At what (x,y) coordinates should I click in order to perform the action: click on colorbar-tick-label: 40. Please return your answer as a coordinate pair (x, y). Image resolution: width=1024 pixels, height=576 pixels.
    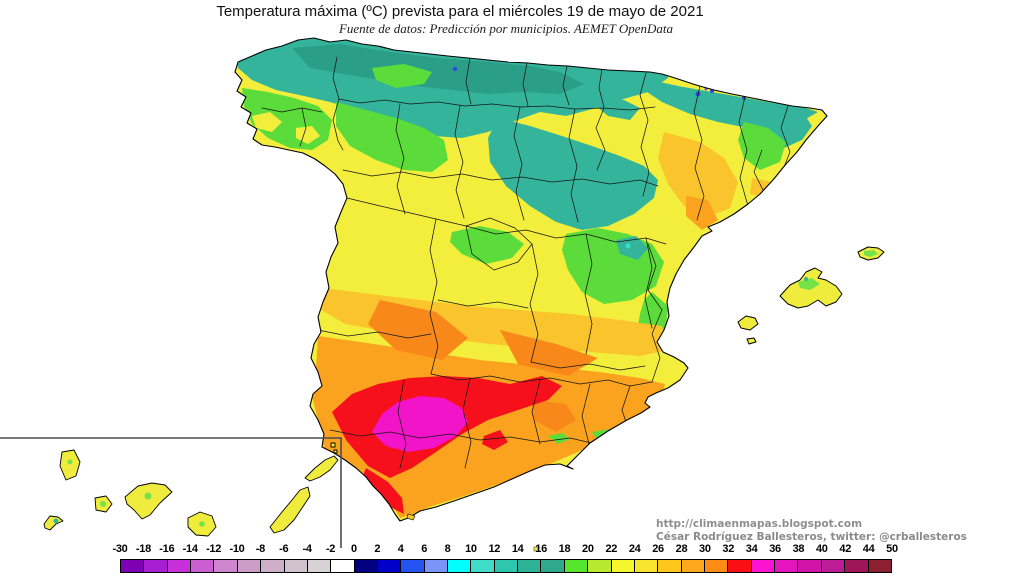
    Looking at the image, I should click on (821, 549).